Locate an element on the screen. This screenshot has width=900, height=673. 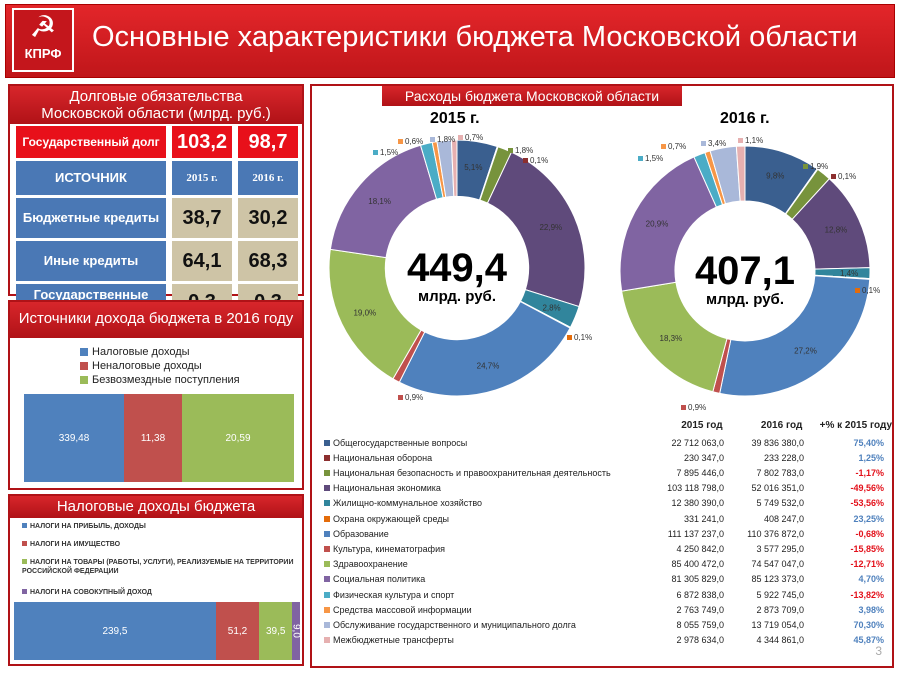
tax-bar-segment: 51,2 is located at coordinates (237, 631).